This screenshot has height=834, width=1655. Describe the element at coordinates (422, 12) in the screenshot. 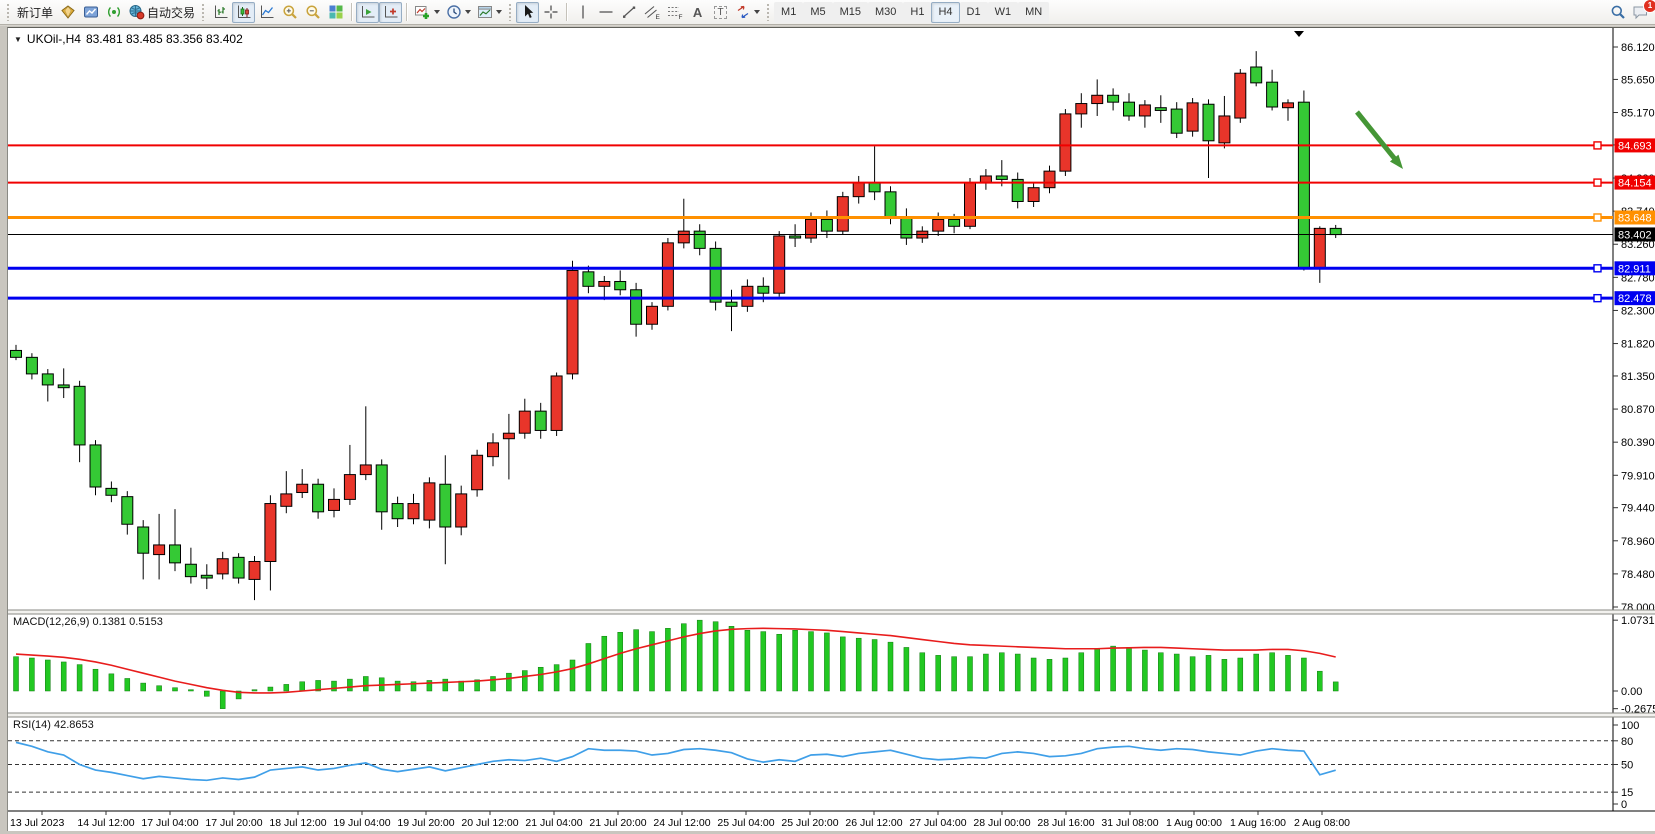

I see `add-indicator-icon` at that location.